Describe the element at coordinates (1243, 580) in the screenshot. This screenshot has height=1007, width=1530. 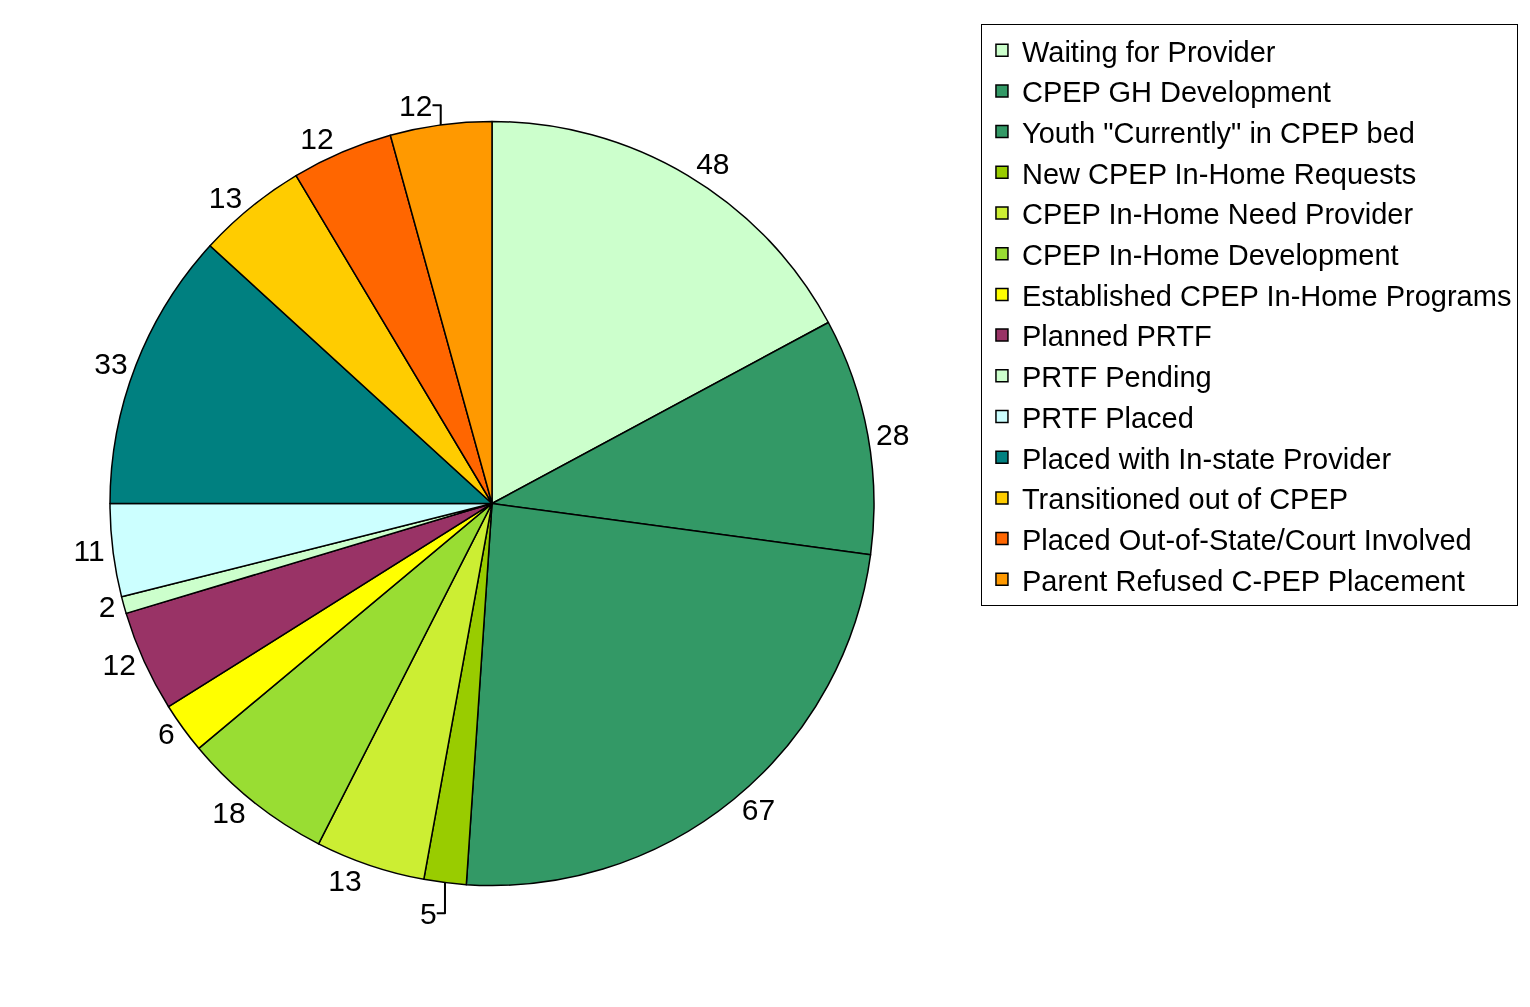
I see `legend-label: Parent Refused C-PEP Placement` at that location.